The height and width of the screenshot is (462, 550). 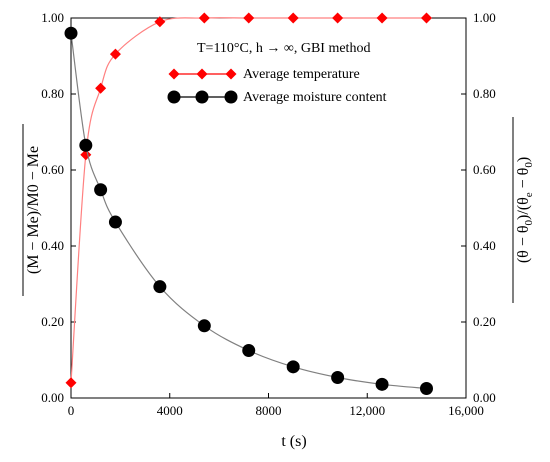 What do you see at coordinates (293, 441) in the screenshot?
I see `x-axis-label: t (s)` at bounding box center [293, 441].